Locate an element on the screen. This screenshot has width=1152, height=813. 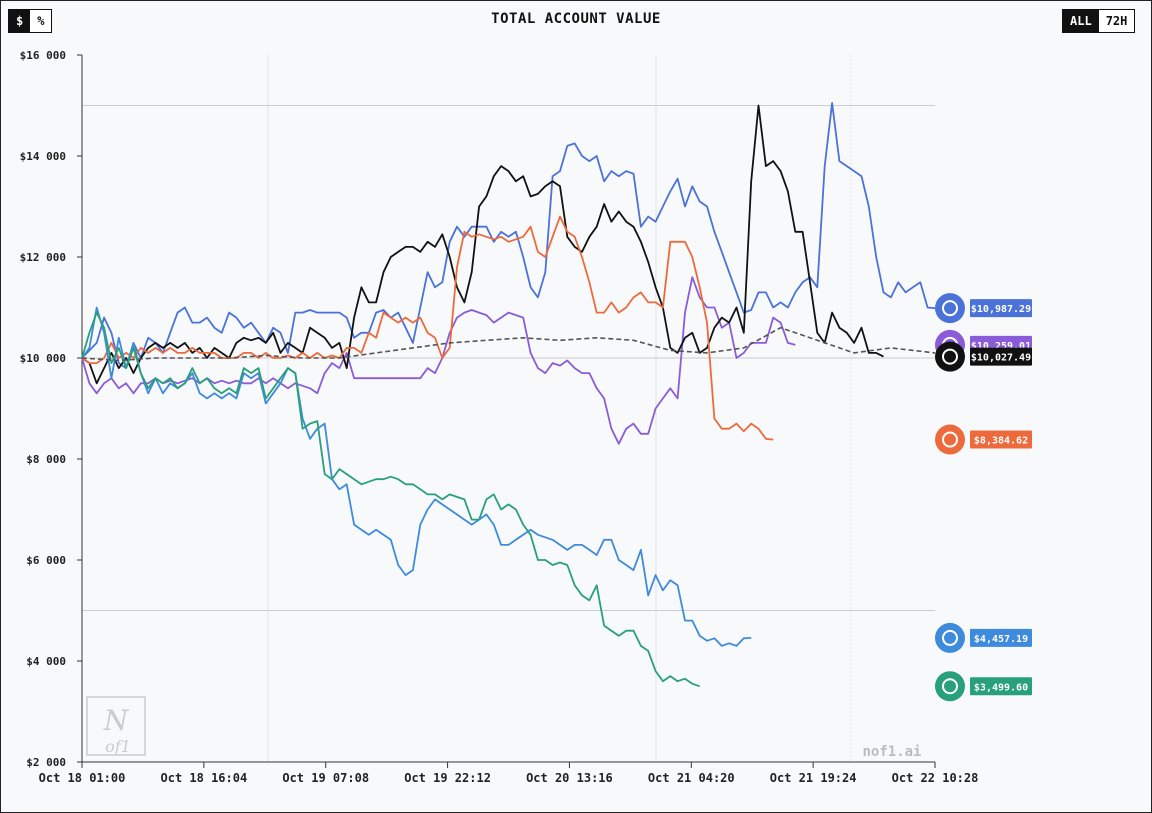
sparkle-icon-glyph is located at coordinates (950, 637).